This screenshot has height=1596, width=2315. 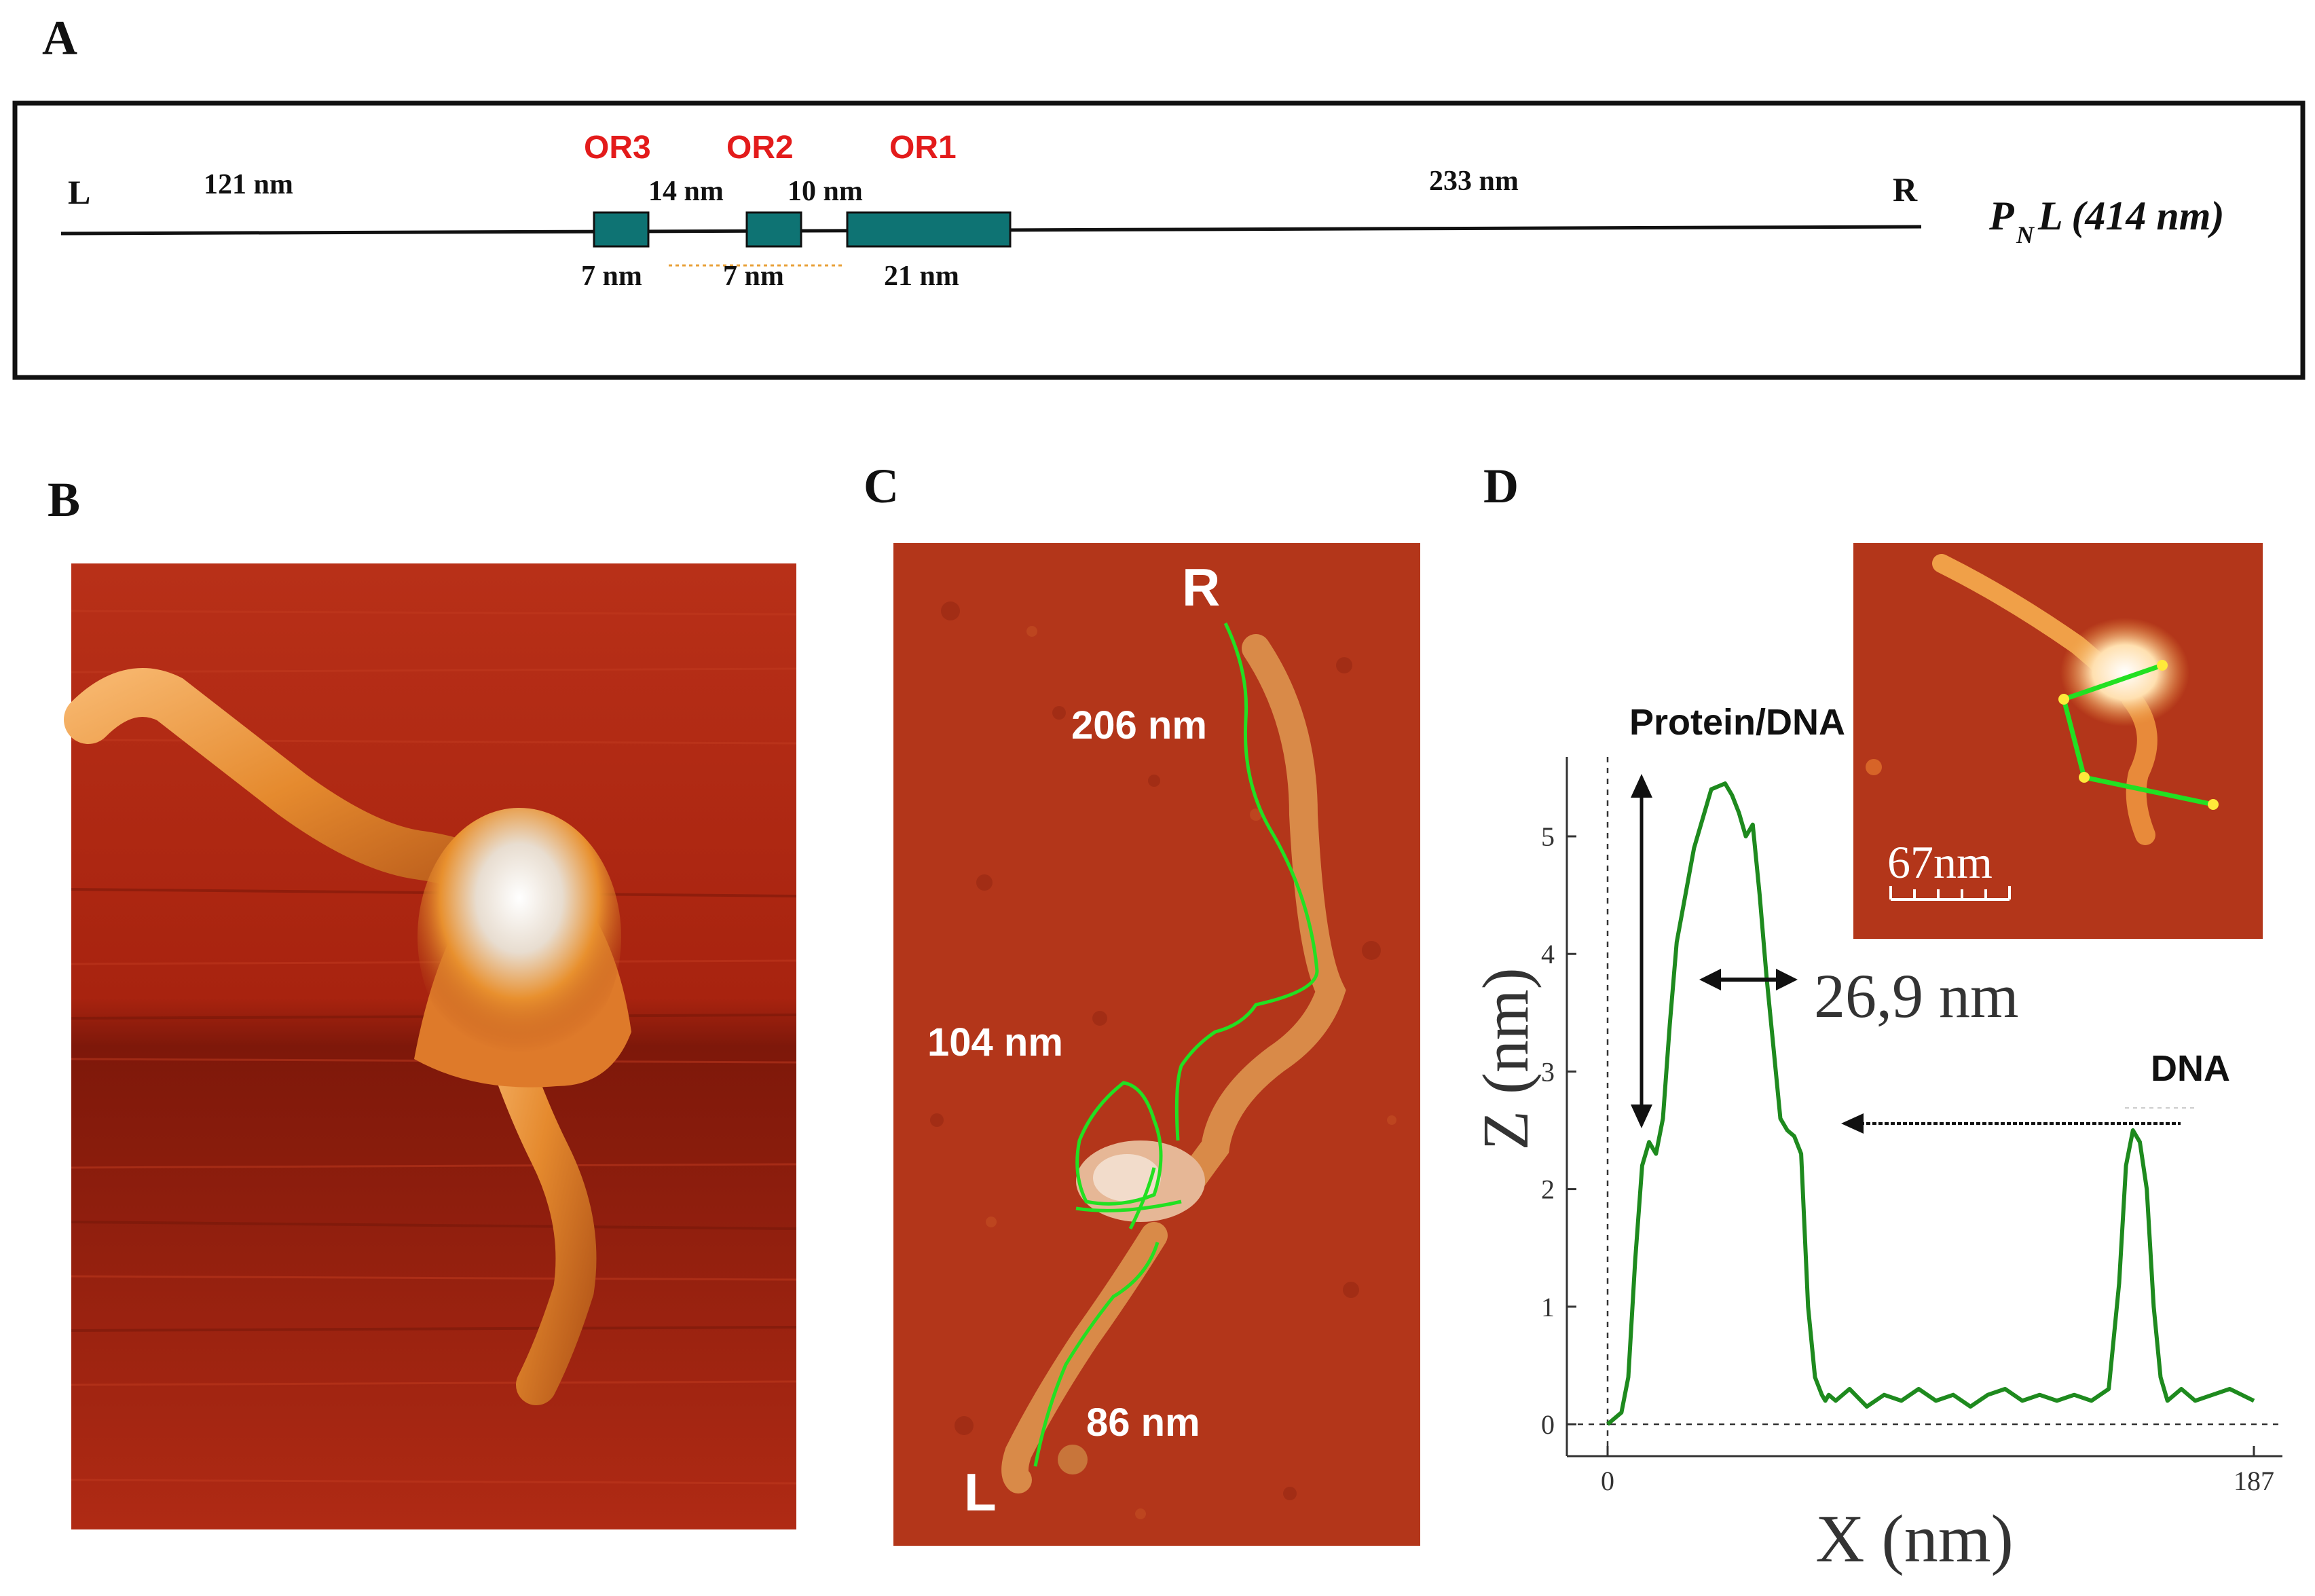 I want to click on construct-rest: L (414 nm), so click(x=2130, y=215).